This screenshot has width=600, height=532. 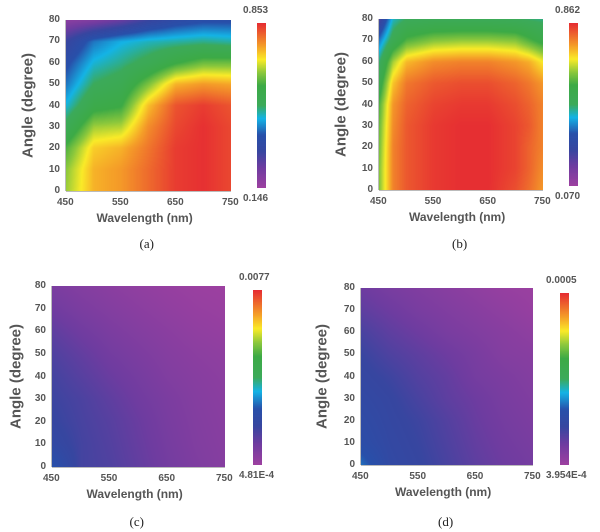 What do you see at coordinates (446, 521) in the screenshot?
I see `panel-caption: (d)` at bounding box center [446, 521].